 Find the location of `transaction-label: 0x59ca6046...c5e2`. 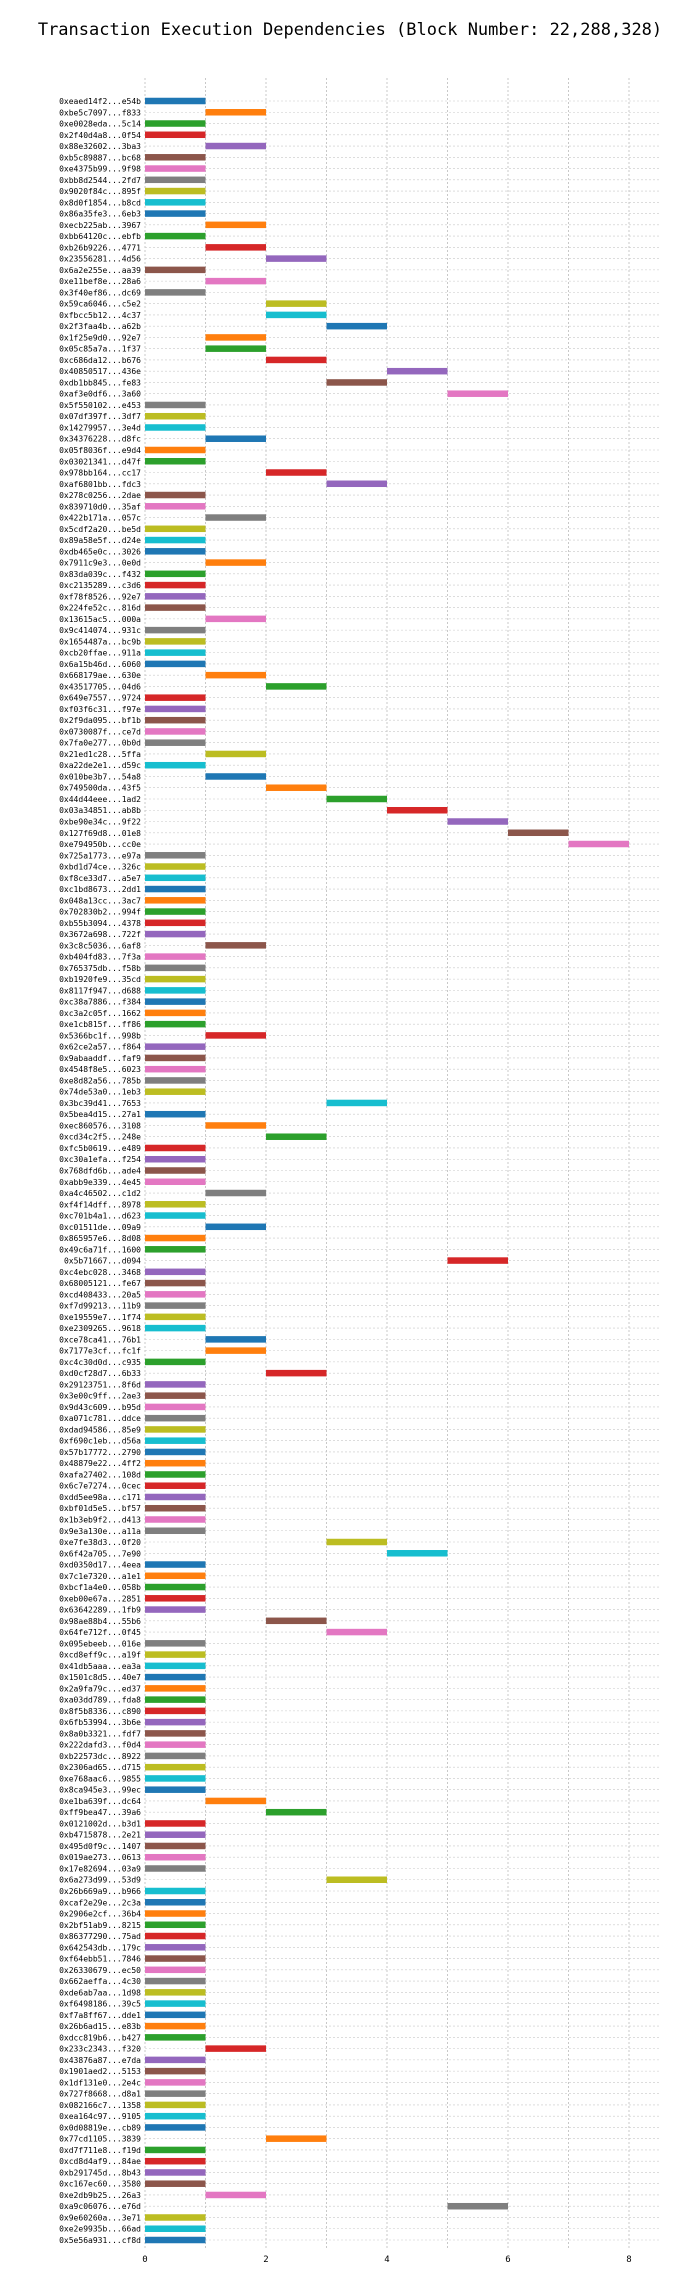

transaction-label: 0x59ca6046...c5e2 is located at coordinates (100, 304).